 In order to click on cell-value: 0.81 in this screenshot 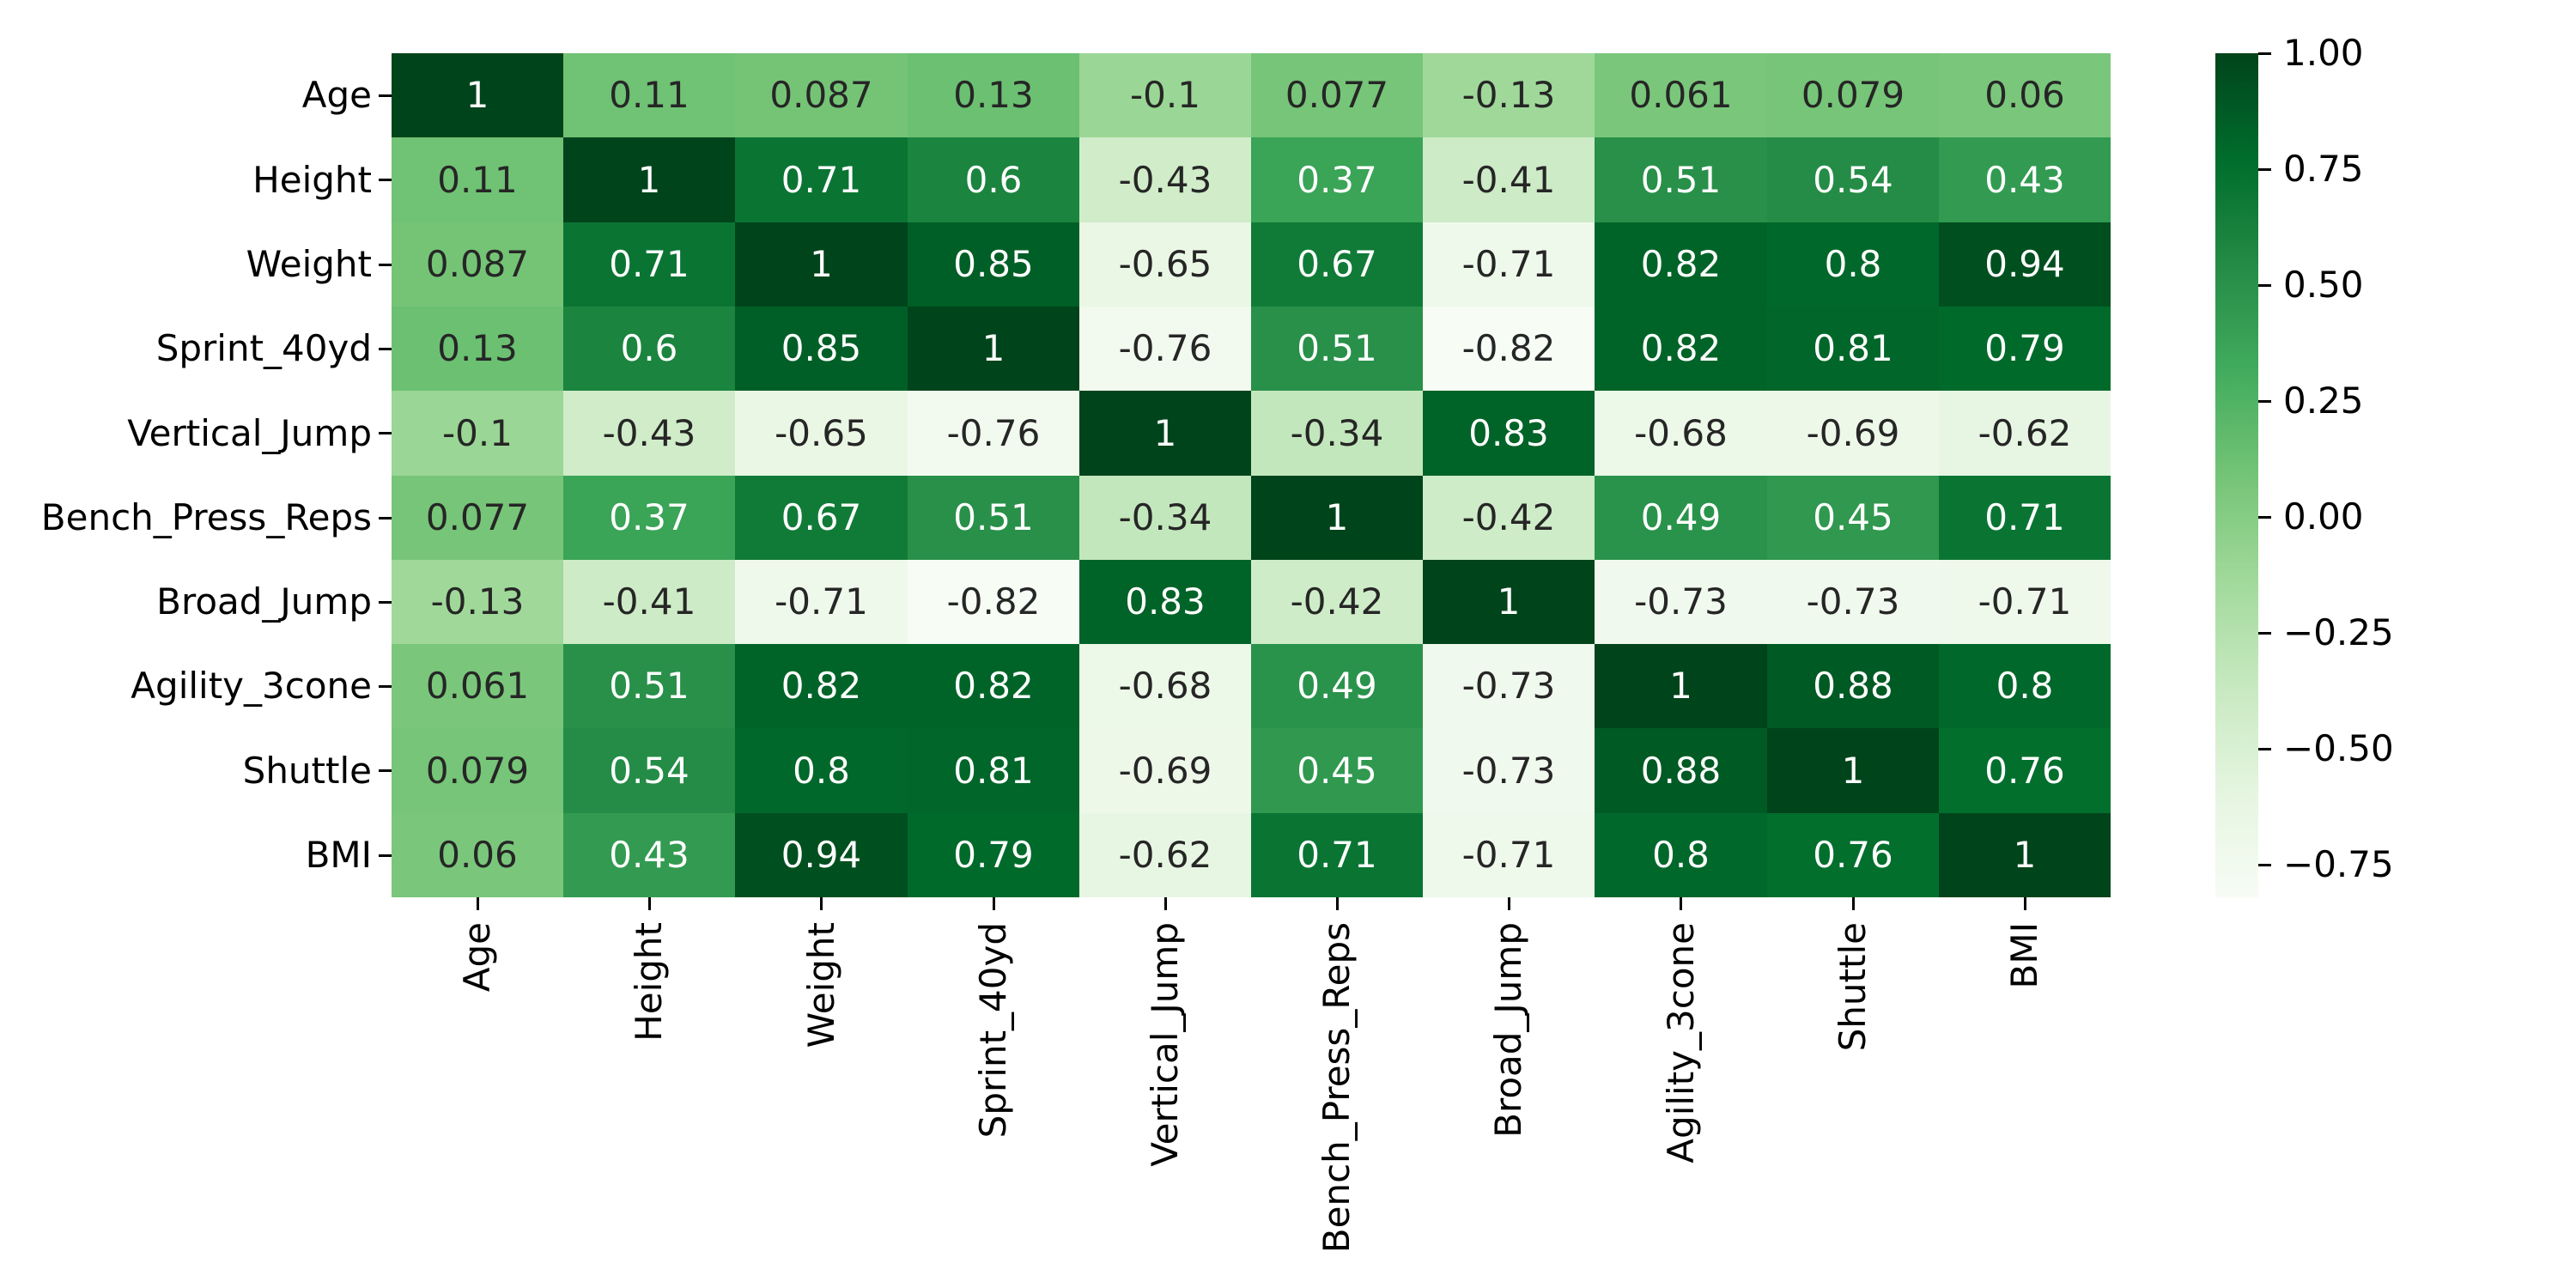, I will do `click(994, 770)`.